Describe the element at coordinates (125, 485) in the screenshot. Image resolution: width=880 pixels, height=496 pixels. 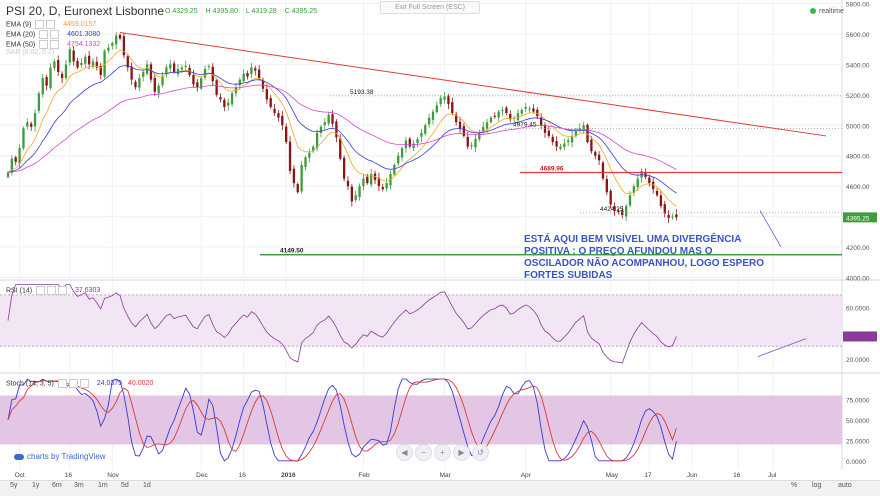
I see `range-5d: 5d` at that location.